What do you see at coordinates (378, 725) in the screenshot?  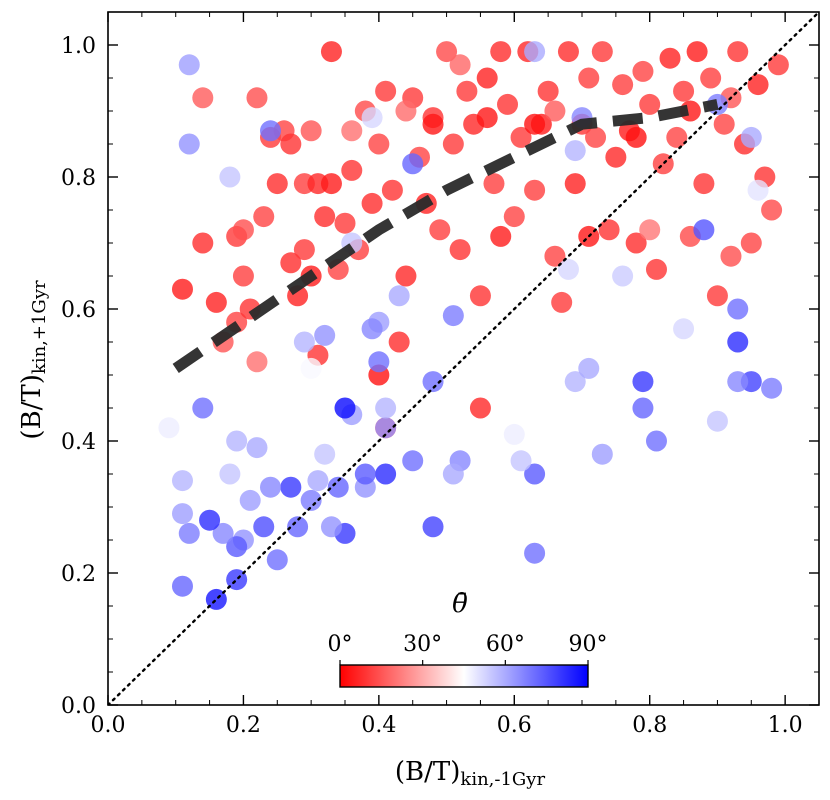 I see `x-tick-label: 0.4` at bounding box center [378, 725].